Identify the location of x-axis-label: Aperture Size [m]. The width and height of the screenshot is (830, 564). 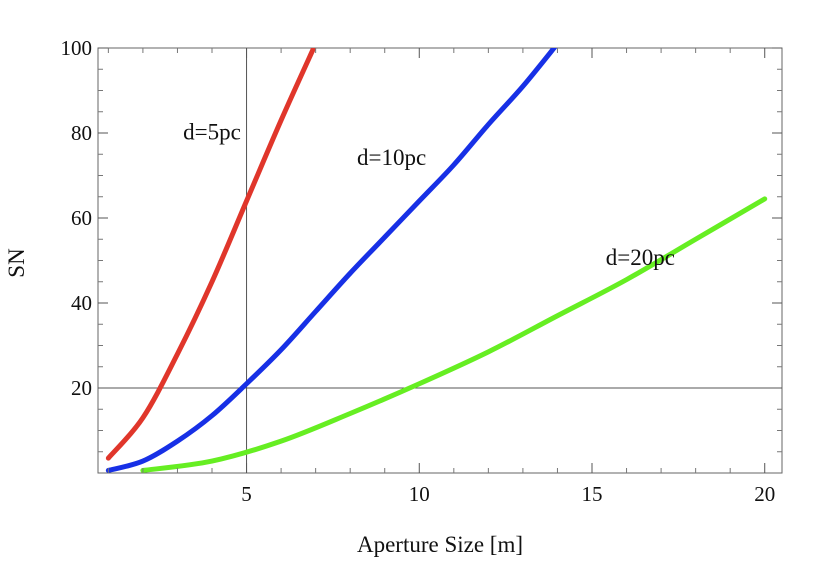
(440, 544).